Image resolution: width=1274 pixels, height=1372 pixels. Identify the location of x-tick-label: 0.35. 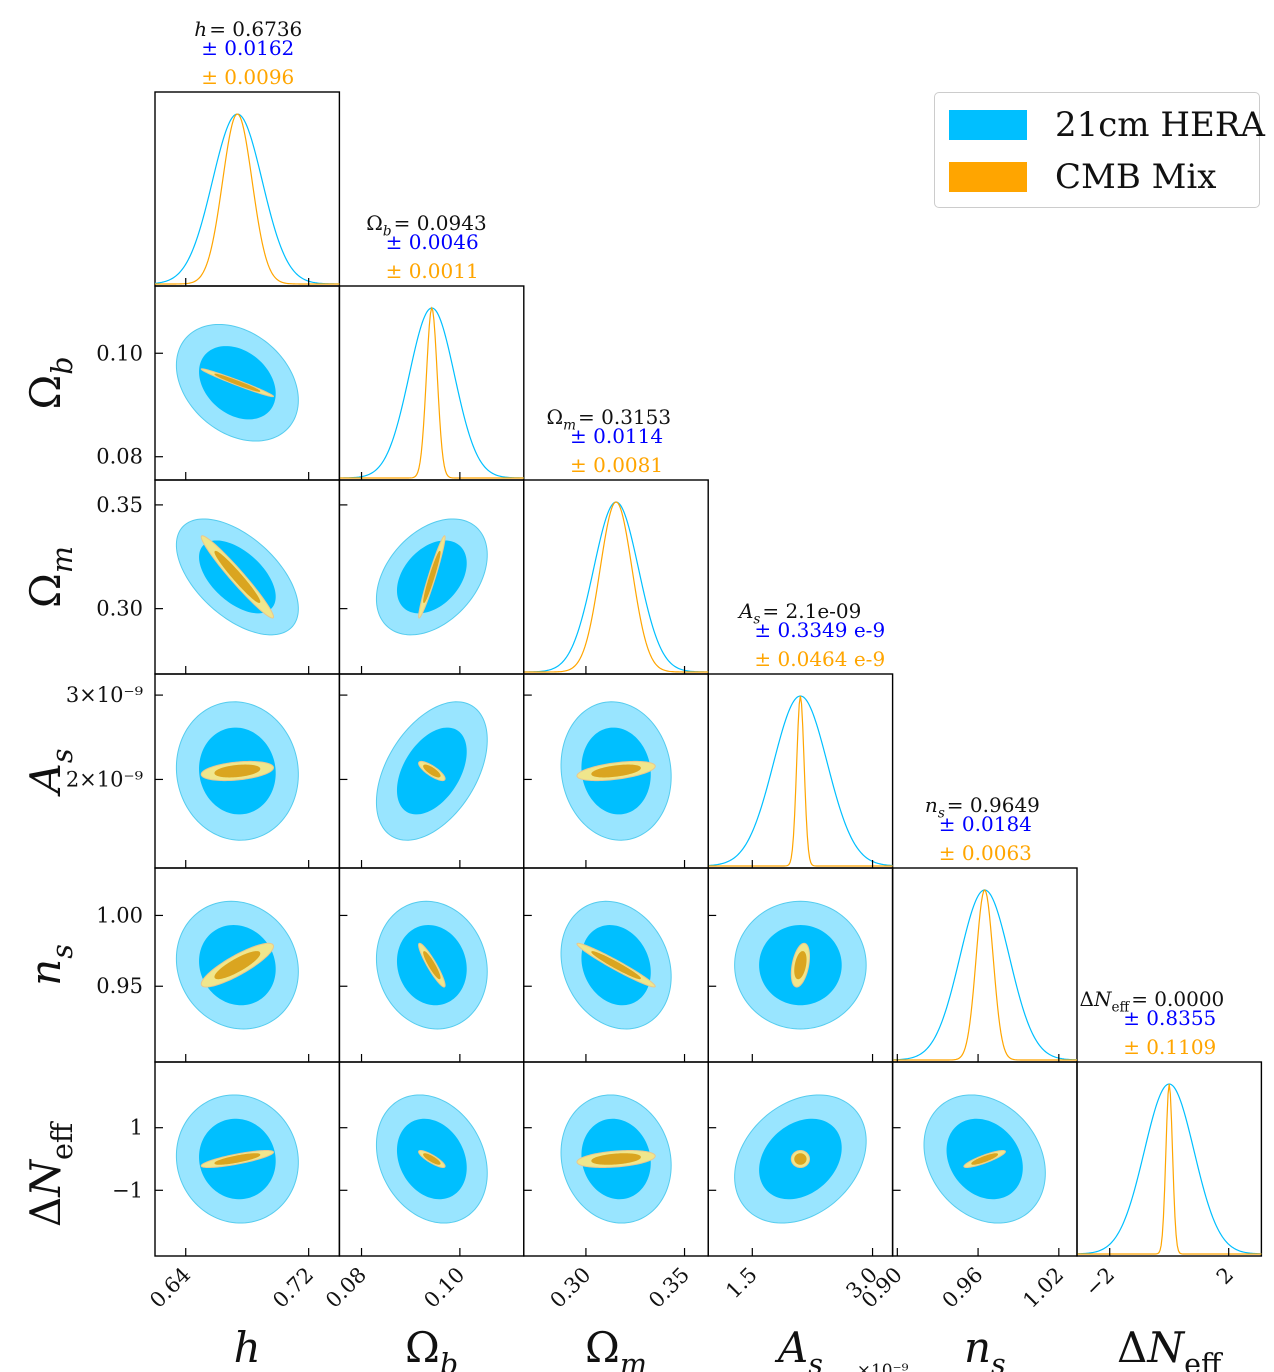
(669, 1288).